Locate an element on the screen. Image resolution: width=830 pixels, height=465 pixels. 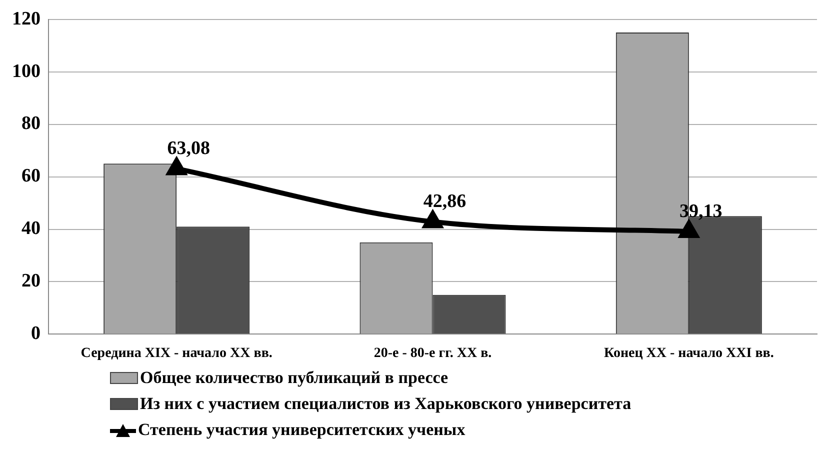
y-tick-label: 80 is located at coordinates (31, 123).